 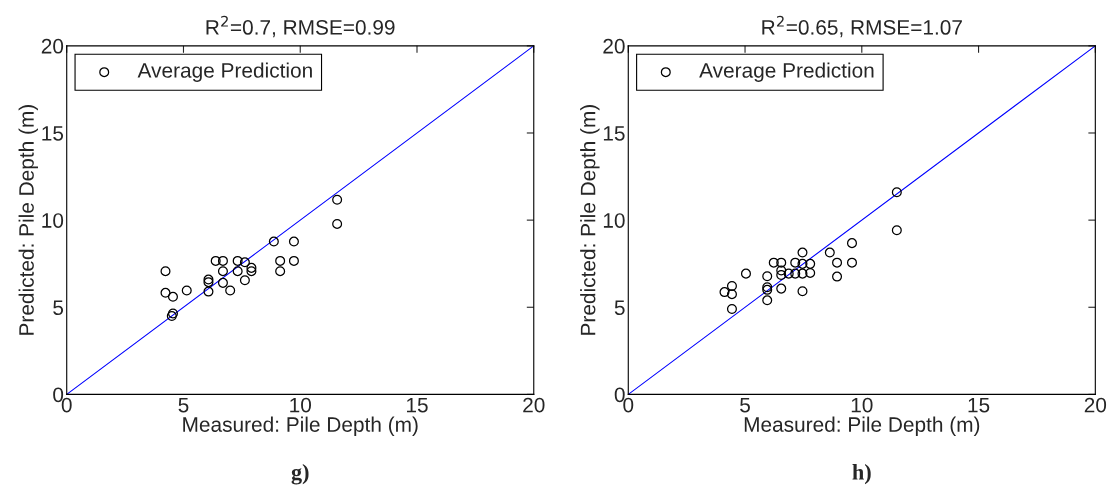 What do you see at coordinates (861, 474) in the screenshot?
I see `text: h)` at bounding box center [861, 474].